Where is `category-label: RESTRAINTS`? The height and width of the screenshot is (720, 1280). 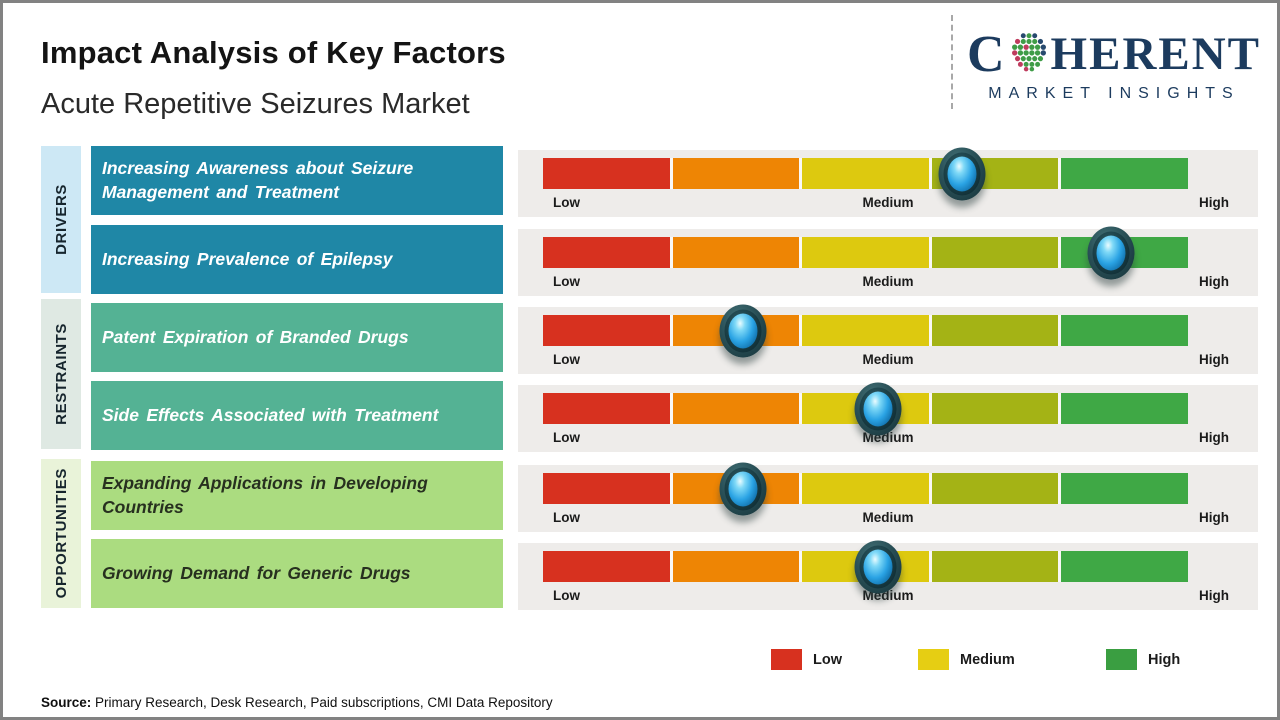 category-label: RESTRAINTS is located at coordinates (61, 374).